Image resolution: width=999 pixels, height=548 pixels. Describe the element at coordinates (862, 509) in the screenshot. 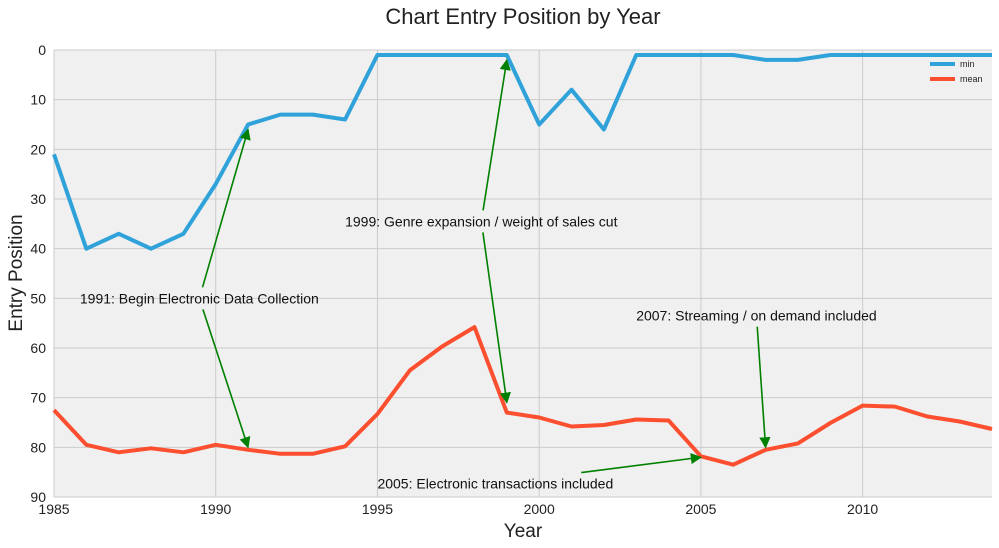

I see `x-tick-label: 2010` at that location.